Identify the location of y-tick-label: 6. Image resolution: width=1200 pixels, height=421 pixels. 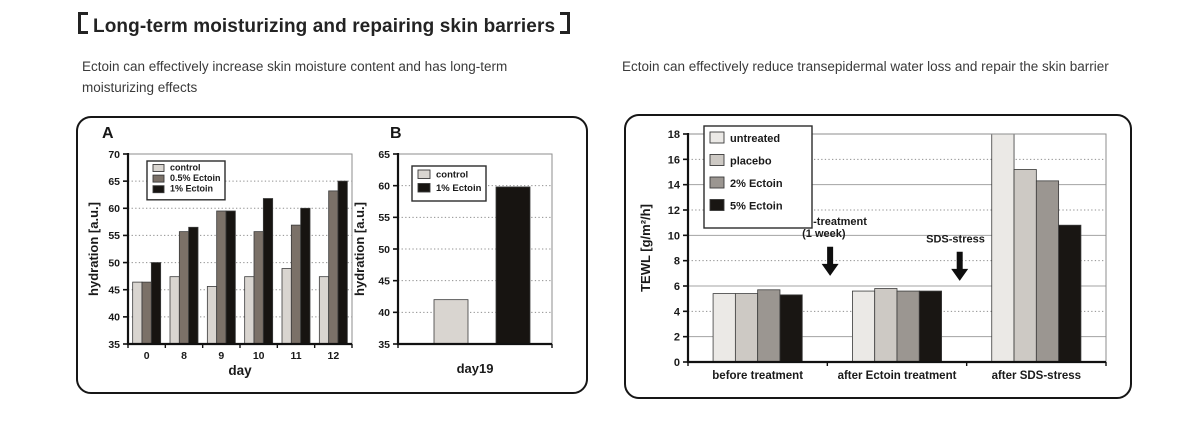
(677, 287).